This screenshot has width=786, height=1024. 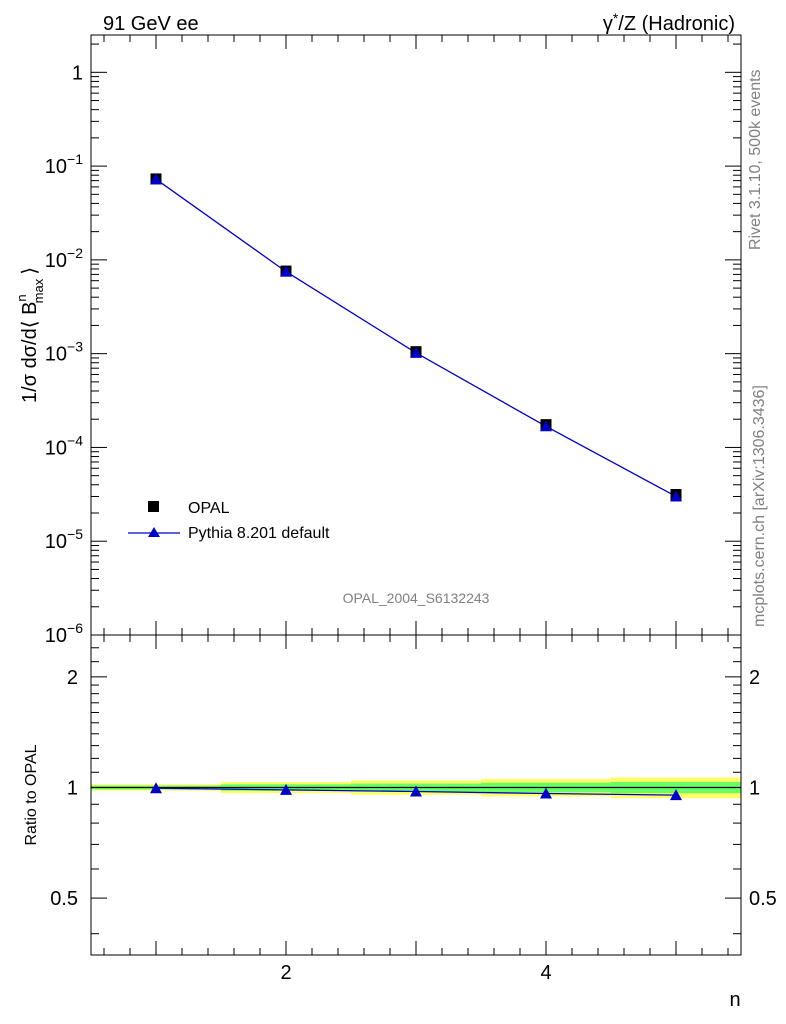 I want to click on legend-marker-opal, so click(x=153, y=506).